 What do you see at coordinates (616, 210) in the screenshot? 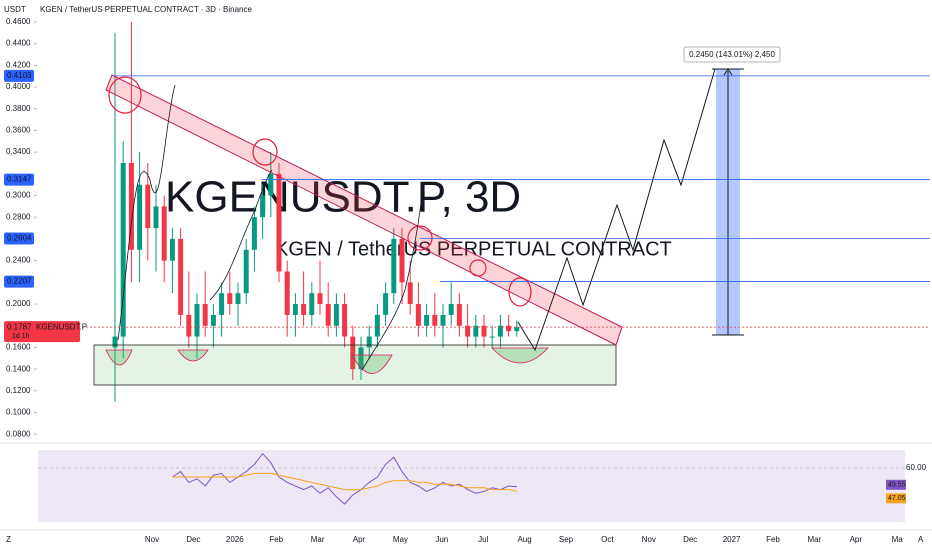
I see `projection-path` at bounding box center [616, 210].